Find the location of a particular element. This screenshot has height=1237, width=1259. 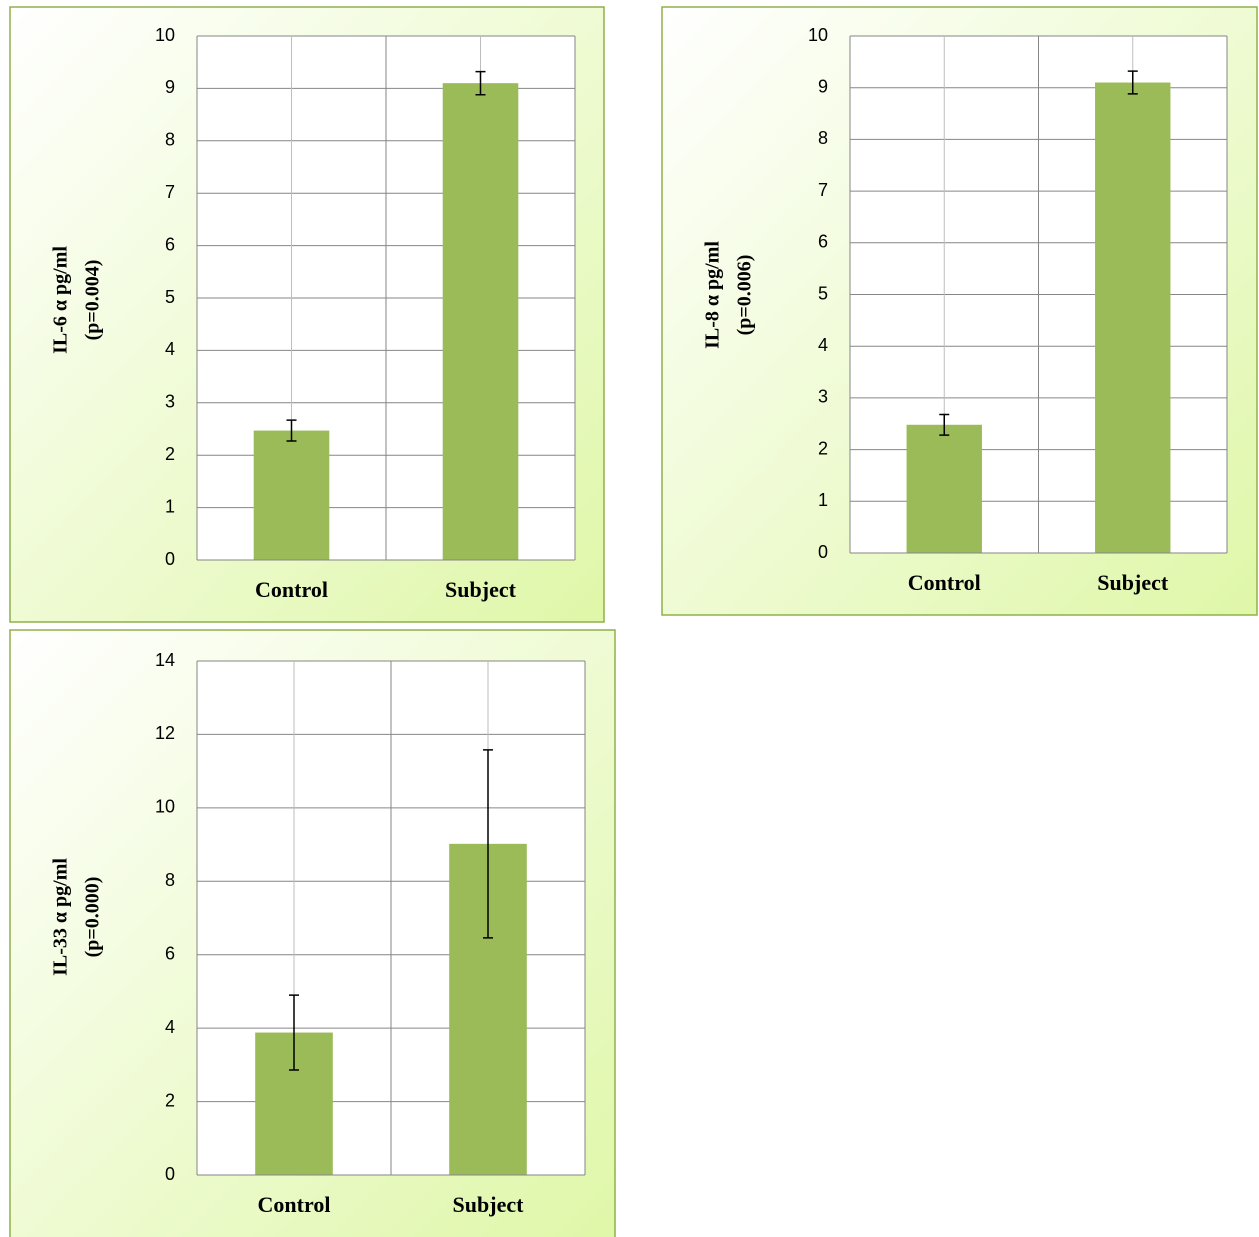

y-axis-label: (p=0.000) is located at coordinates (93, 917).